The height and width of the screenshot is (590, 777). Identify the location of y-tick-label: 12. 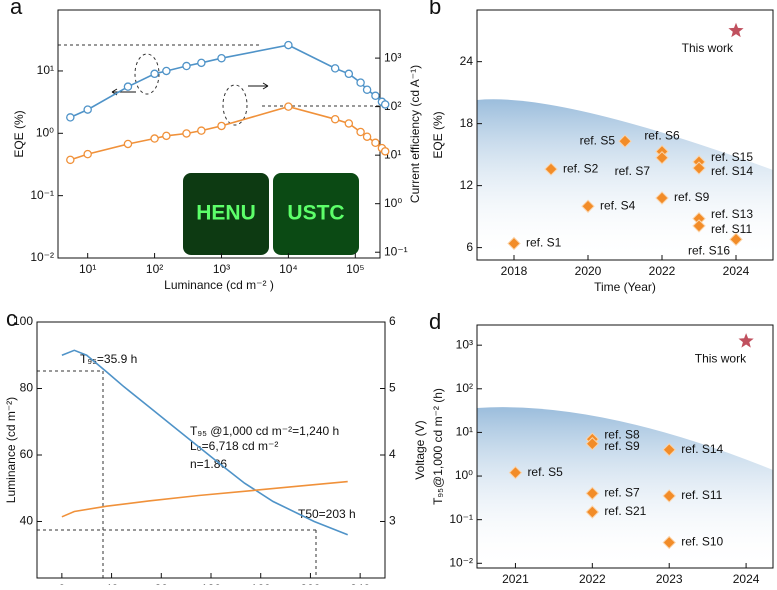
(467, 185).